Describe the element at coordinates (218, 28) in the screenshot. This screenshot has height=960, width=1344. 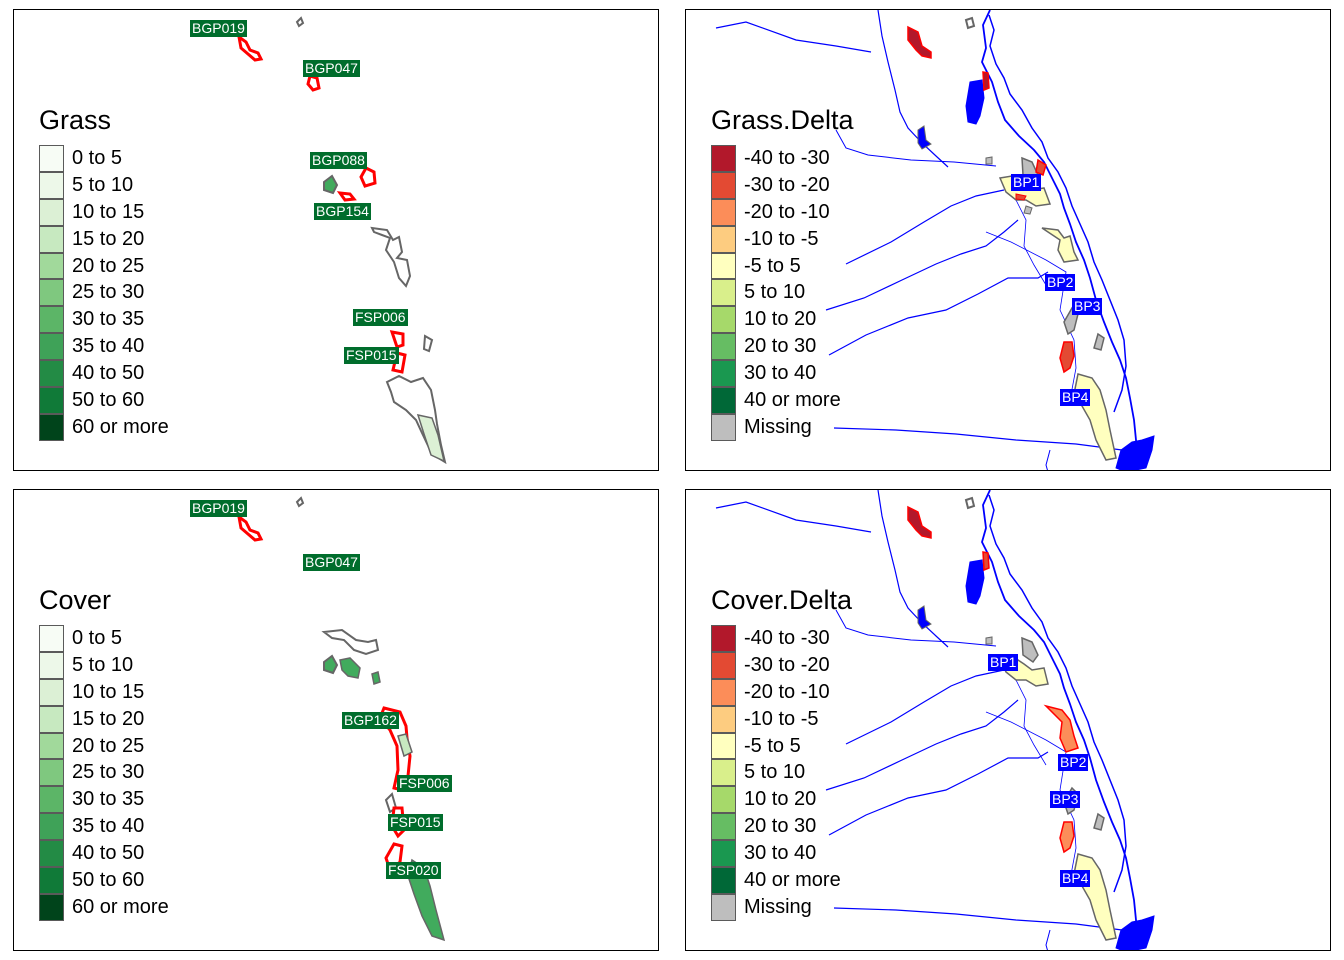
I see `plot-label: BGP019` at that location.